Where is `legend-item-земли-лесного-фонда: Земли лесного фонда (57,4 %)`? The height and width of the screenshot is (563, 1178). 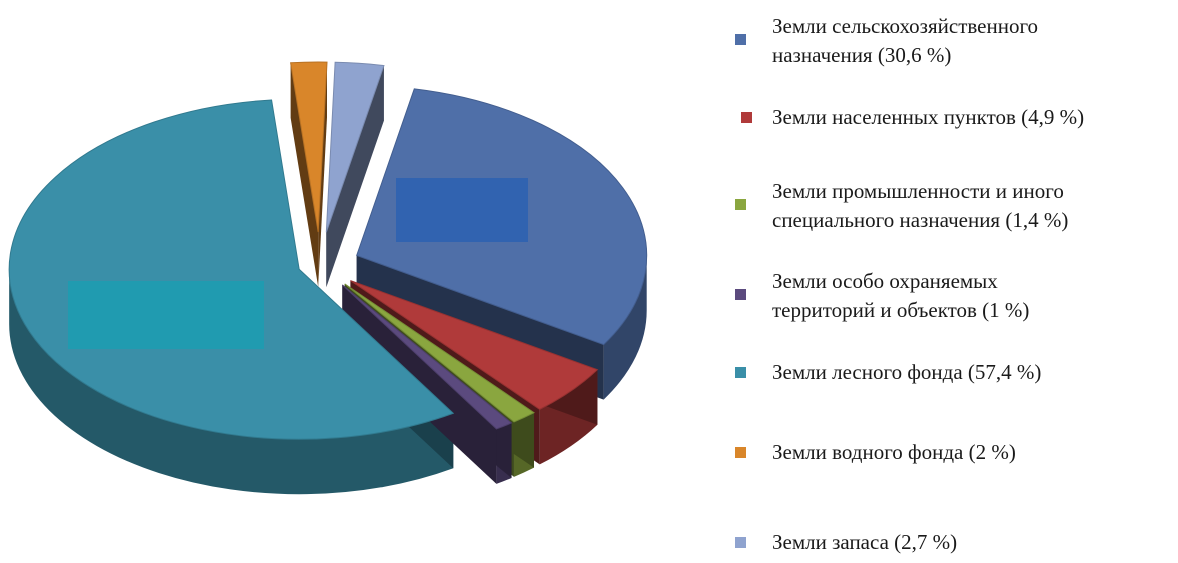 legend-item-земли-лесного-фонда: Земли лесного фонда (57,4 %) is located at coordinates (888, 372).